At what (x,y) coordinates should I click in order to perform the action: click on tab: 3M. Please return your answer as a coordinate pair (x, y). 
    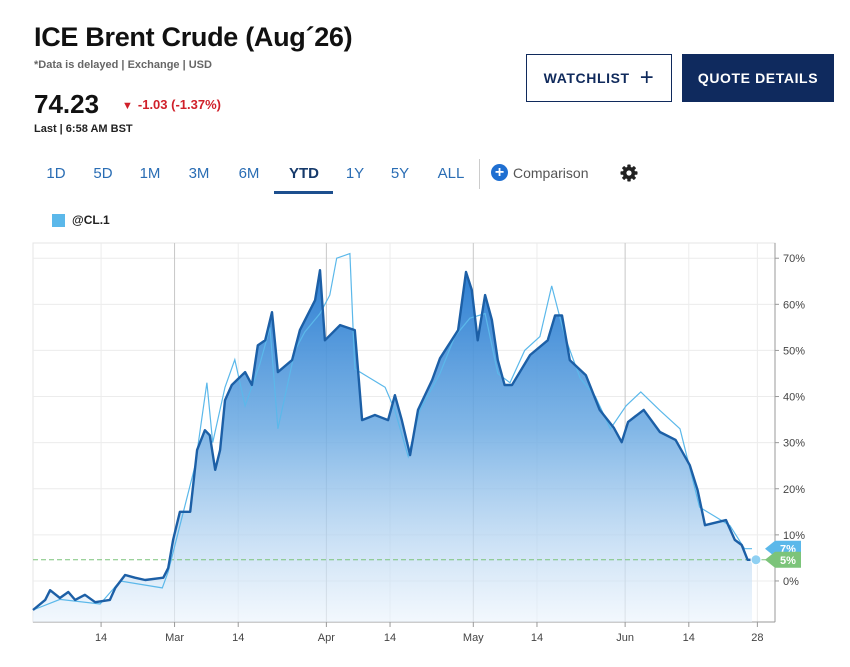
    Looking at the image, I should click on (199, 173).